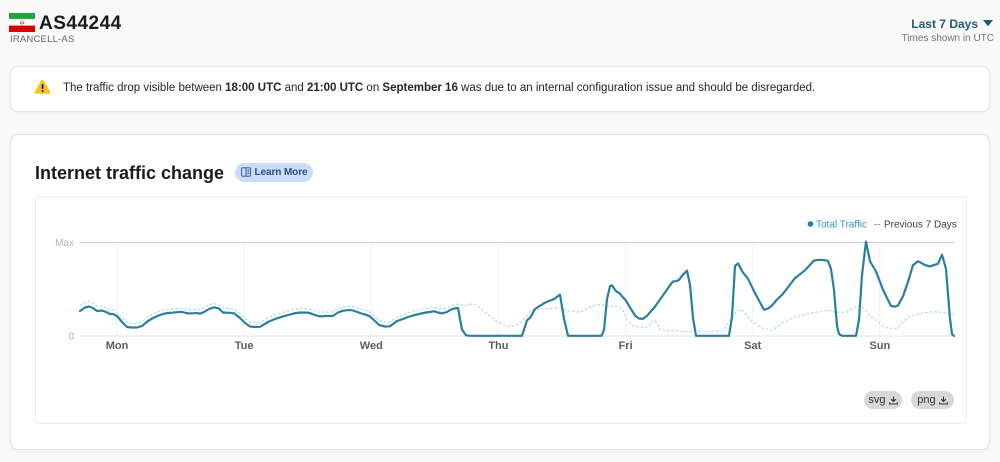 The width and height of the screenshot is (1000, 462). What do you see at coordinates (841, 225) in the screenshot?
I see `svg-text: Total Traffic` at bounding box center [841, 225].